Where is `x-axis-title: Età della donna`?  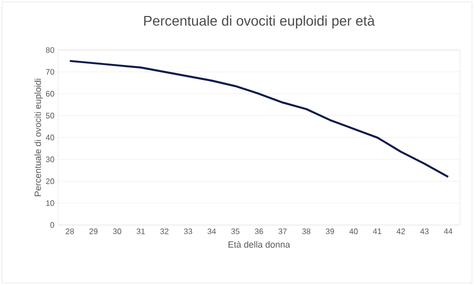 x-axis-title: Età della donna is located at coordinates (259, 244).